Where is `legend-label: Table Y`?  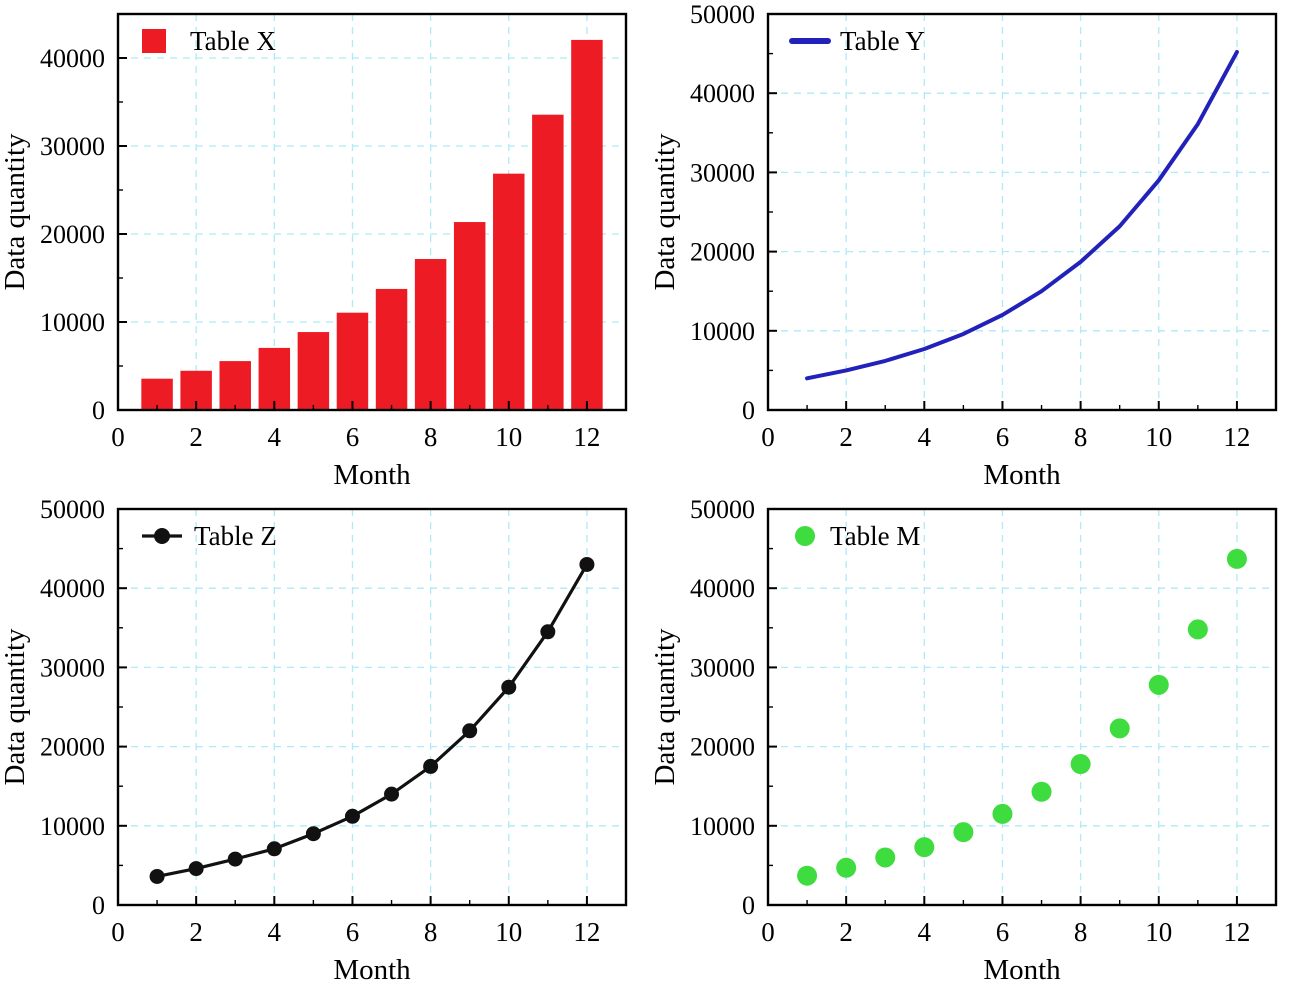 legend-label: Table Y is located at coordinates (882, 41).